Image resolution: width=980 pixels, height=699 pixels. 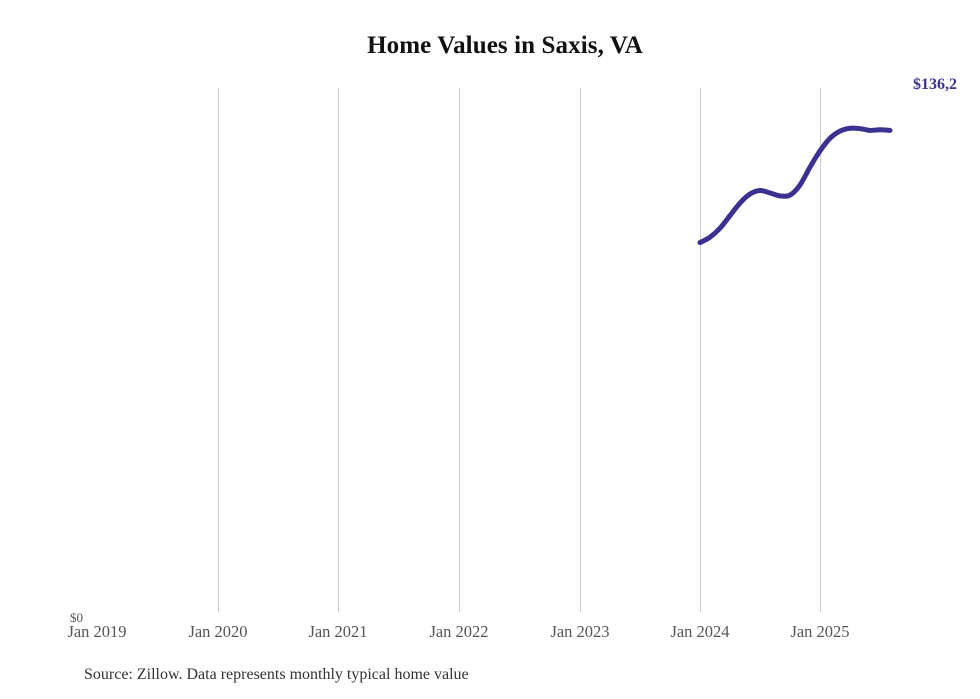 I want to click on xtick-label-jan-2023: Jan 2023, so click(x=580, y=631).